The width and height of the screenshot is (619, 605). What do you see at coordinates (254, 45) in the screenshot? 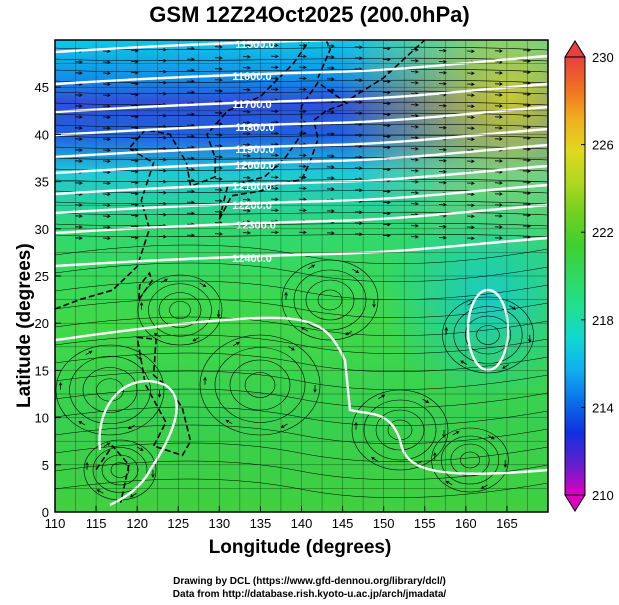
I see `height-contour-label: 11500.0` at bounding box center [254, 45].